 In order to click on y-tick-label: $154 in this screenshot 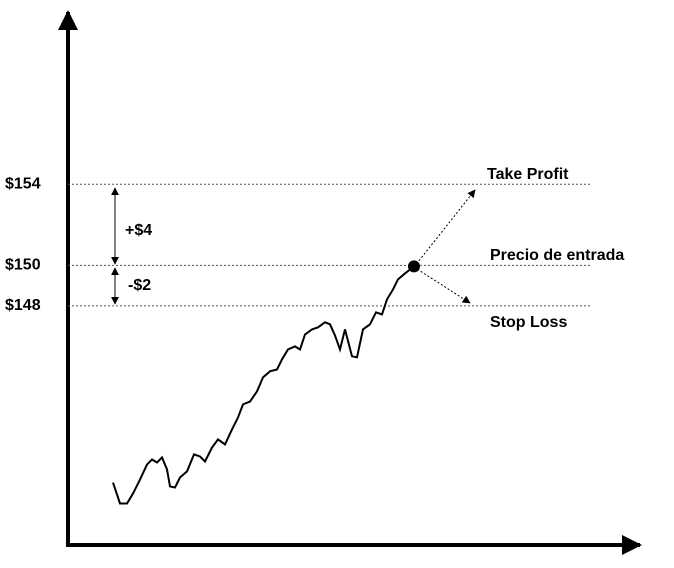, I will do `click(23, 183)`.